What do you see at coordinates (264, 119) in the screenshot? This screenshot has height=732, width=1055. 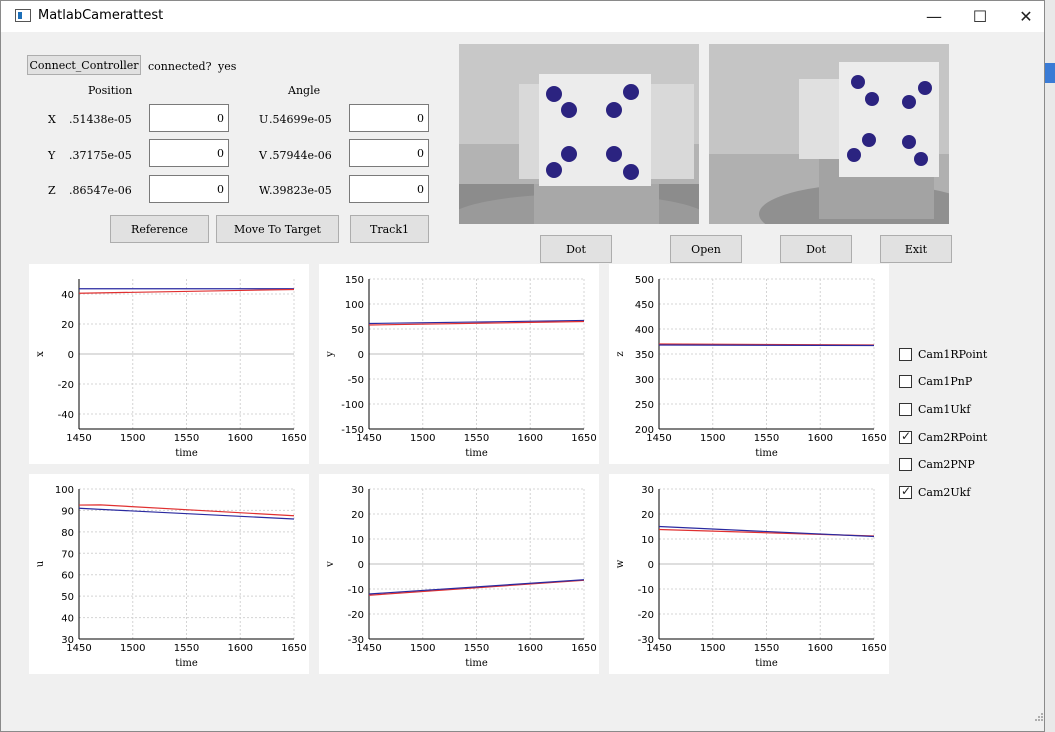 I see `u-label: U` at bounding box center [264, 119].